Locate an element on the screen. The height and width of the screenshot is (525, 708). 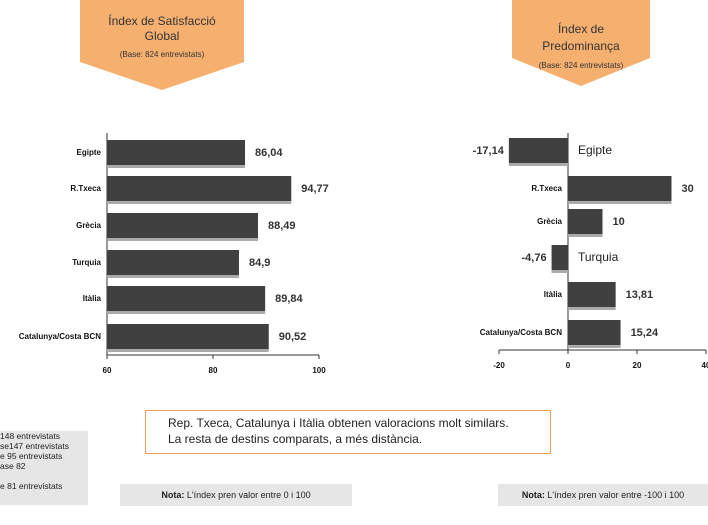
value-label: 88,49 is located at coordinates (282, 226).